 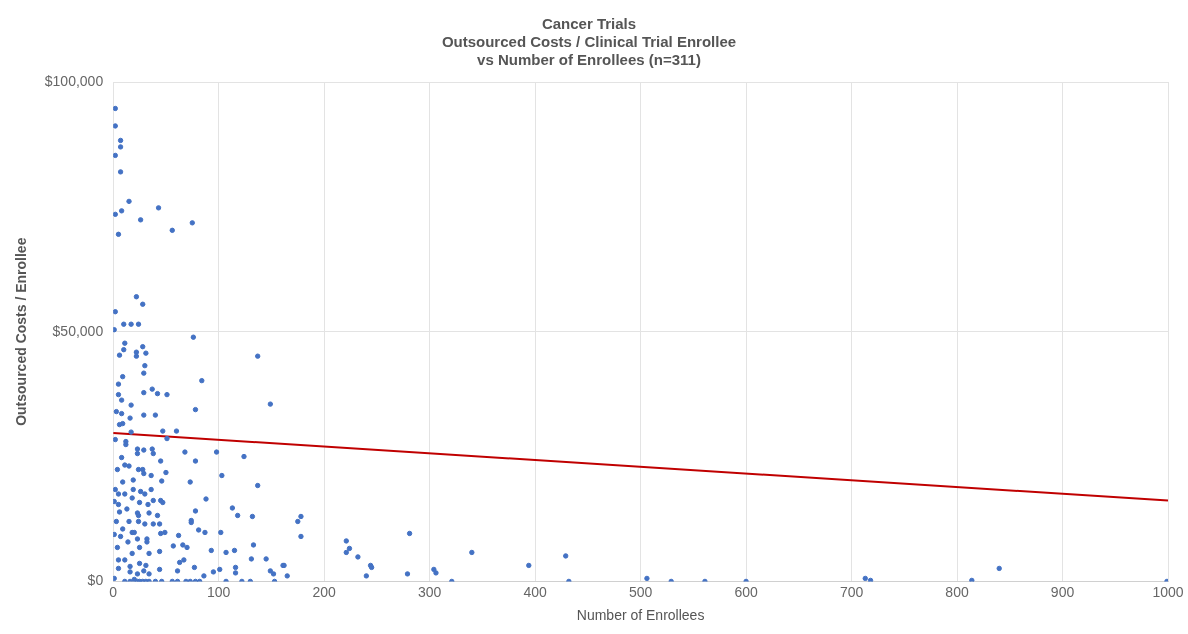 What do you see at coordinates (957, 591) in the screenshot?
I see `x-tick-label: 800` at bounding box center [957, 591].